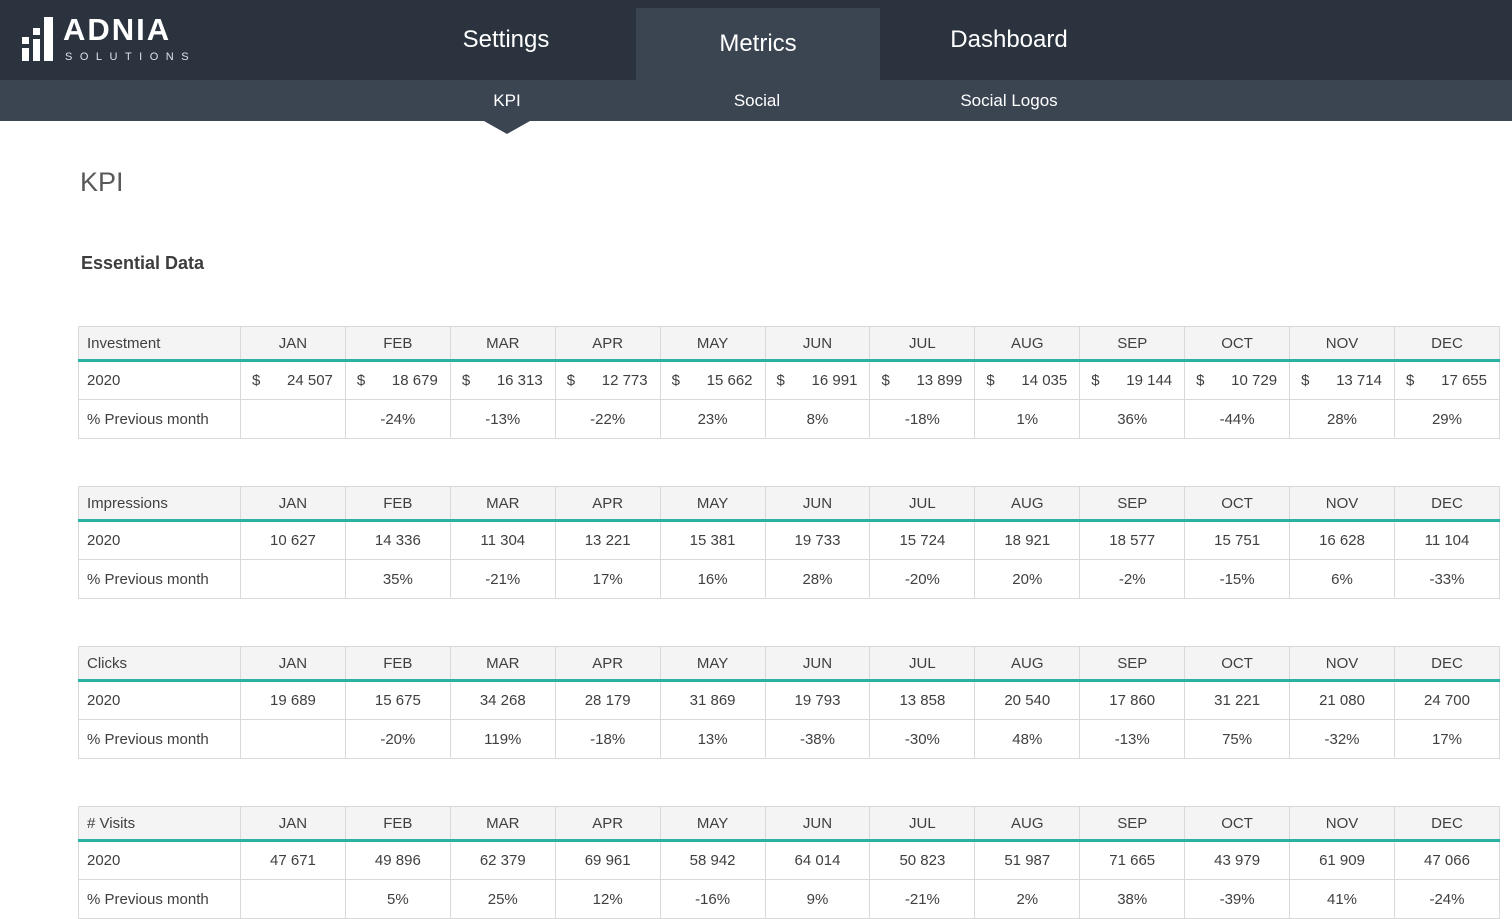 Image resolution: width=1512 pixels, height=919 pixels. Describe the element at coordinates (922, 540) in the screenshot. I see `value-cell: 15 724` at that location.